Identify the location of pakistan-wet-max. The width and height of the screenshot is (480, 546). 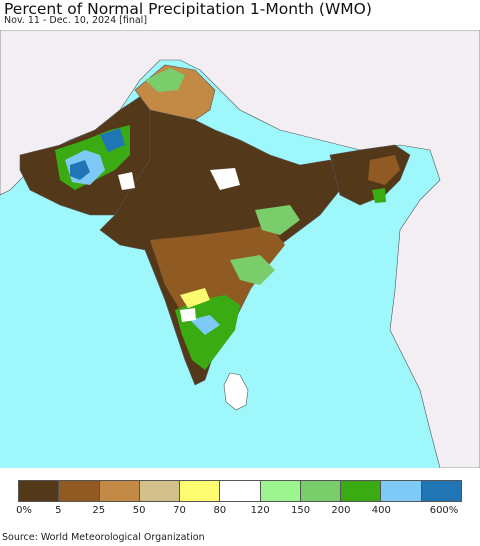
(80, 170).